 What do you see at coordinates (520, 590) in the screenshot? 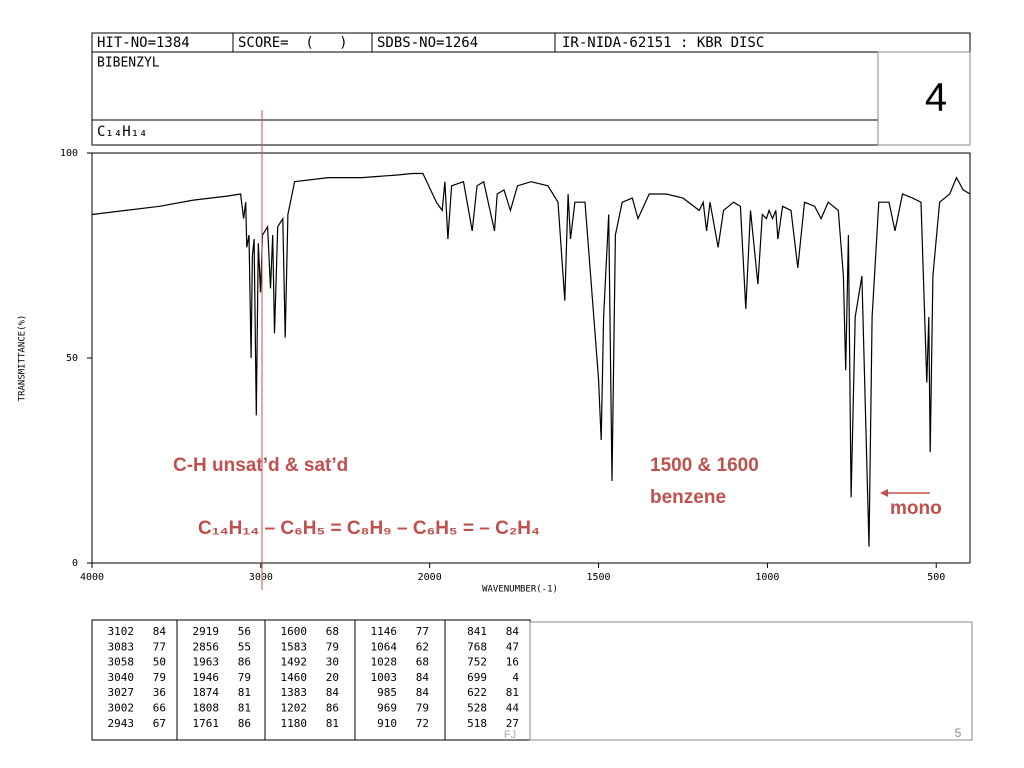
I see `x-axis-label: WAVENUMBER(-1)` at bounding box center [520, 590].